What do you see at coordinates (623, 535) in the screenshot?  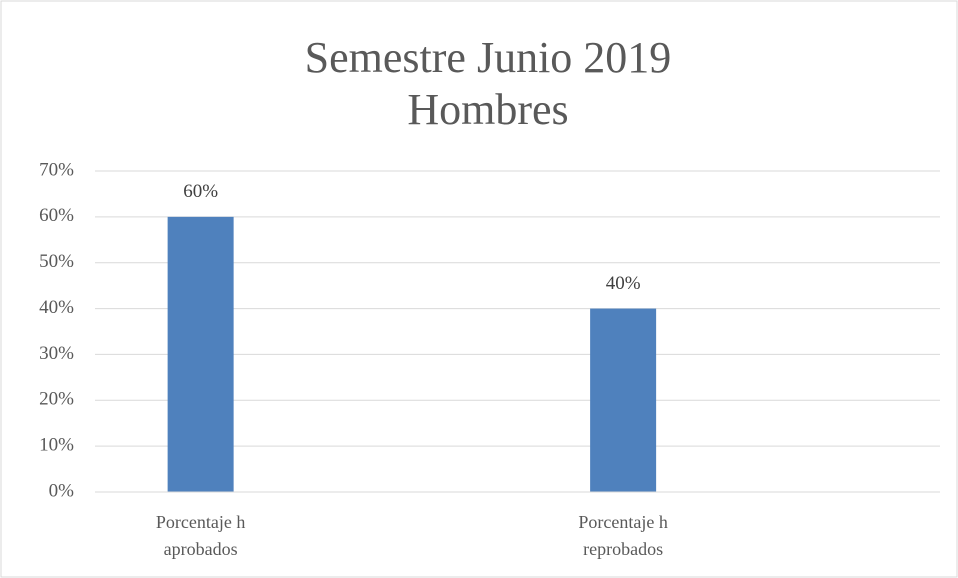 I see `x-tick-label: Porcentaje h reprobados` at bounding box center [623, 535].